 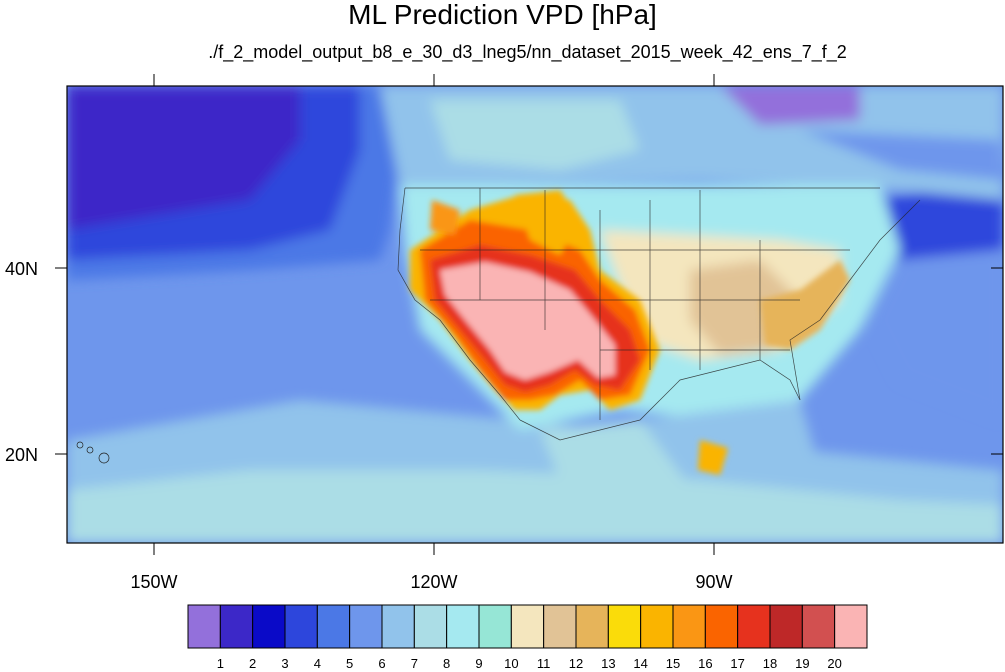 I want to click on colorbar-label: 15, so click(x=673, y=663).